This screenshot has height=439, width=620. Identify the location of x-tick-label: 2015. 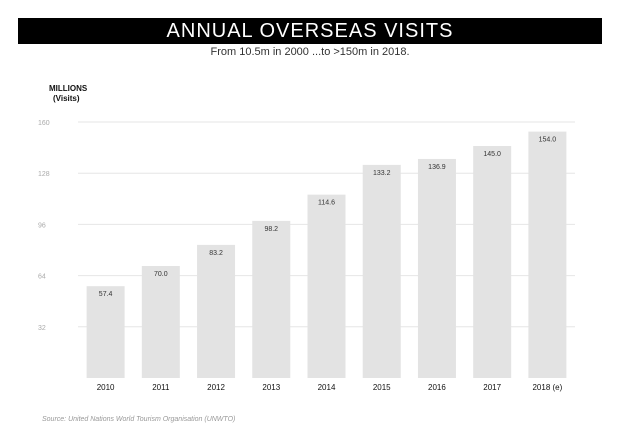
(382, 387).